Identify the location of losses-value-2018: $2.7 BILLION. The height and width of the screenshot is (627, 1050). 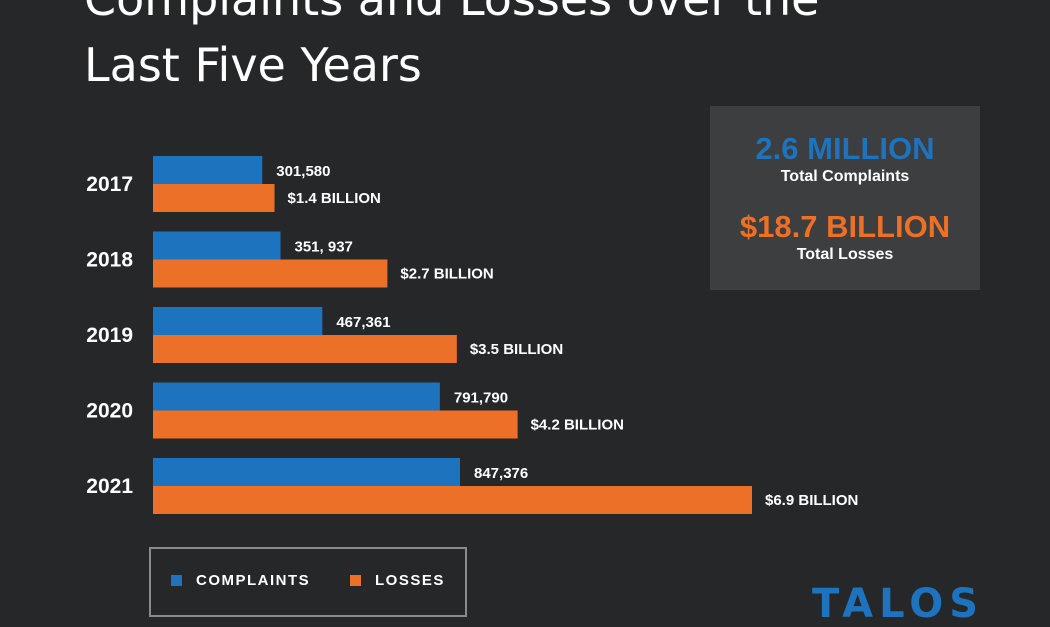
(446, 274).